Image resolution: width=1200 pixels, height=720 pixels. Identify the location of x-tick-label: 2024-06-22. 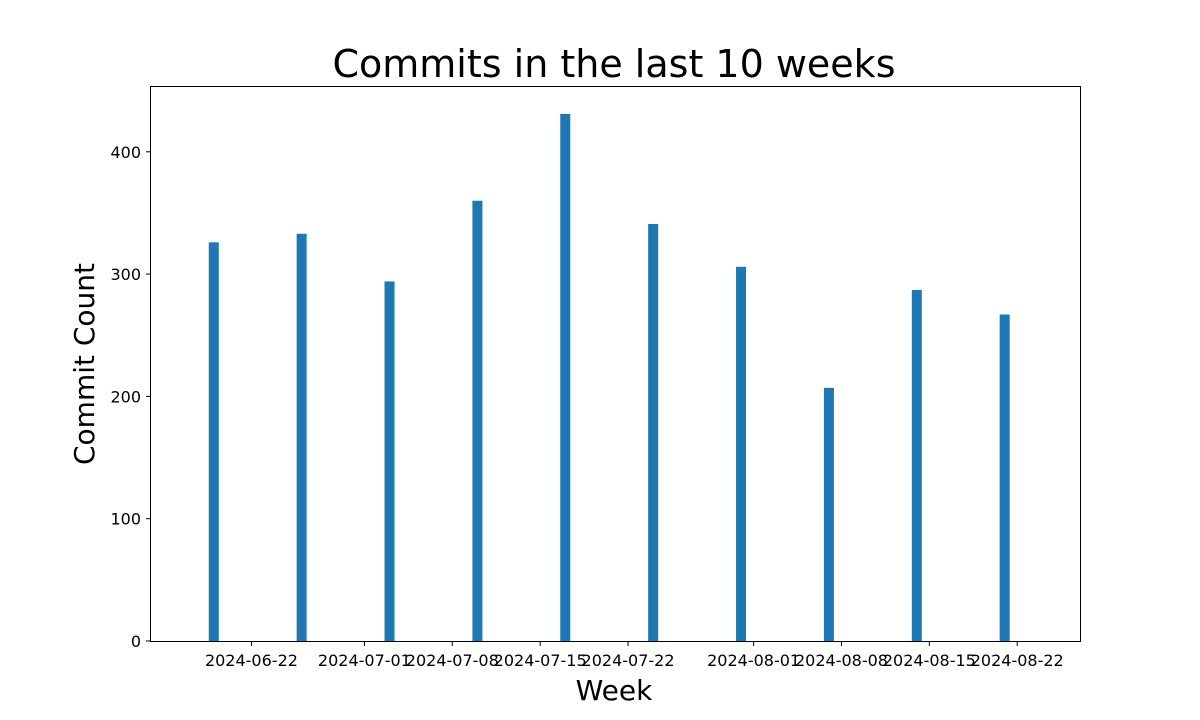
(251, 660).